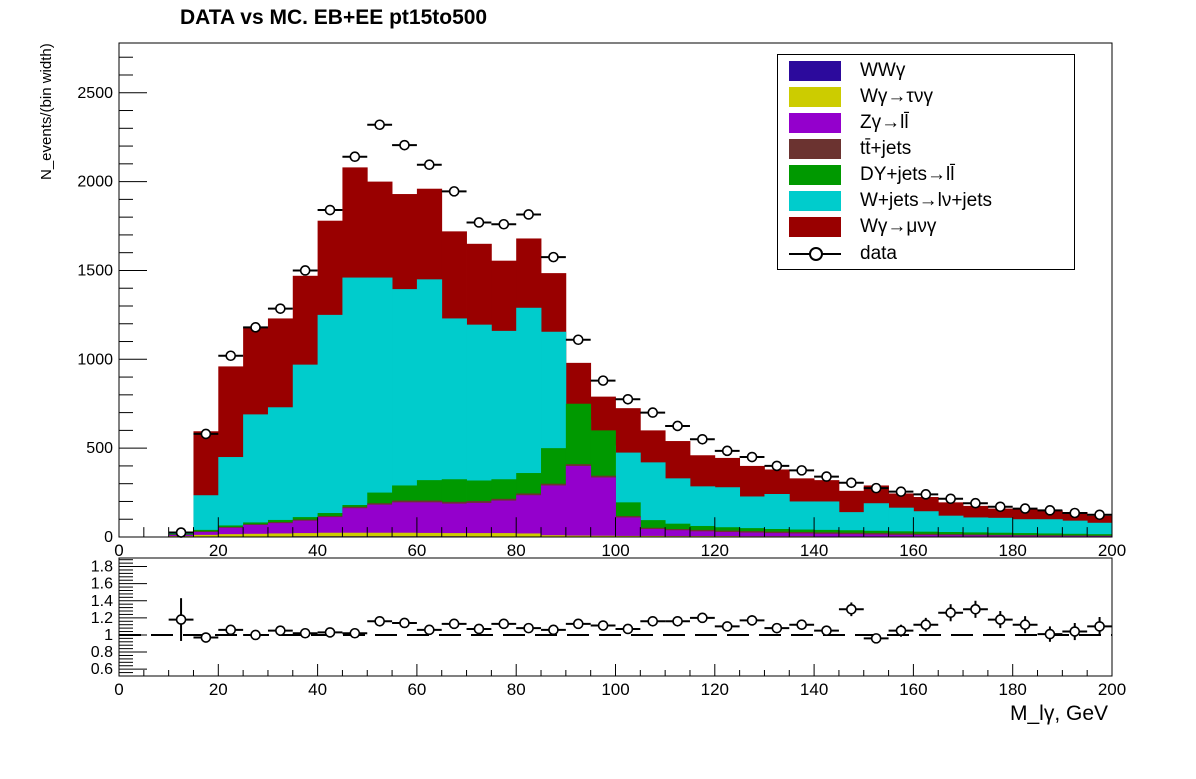  I want to click on upper-xtick-label-160: 160, so click(913, 550).